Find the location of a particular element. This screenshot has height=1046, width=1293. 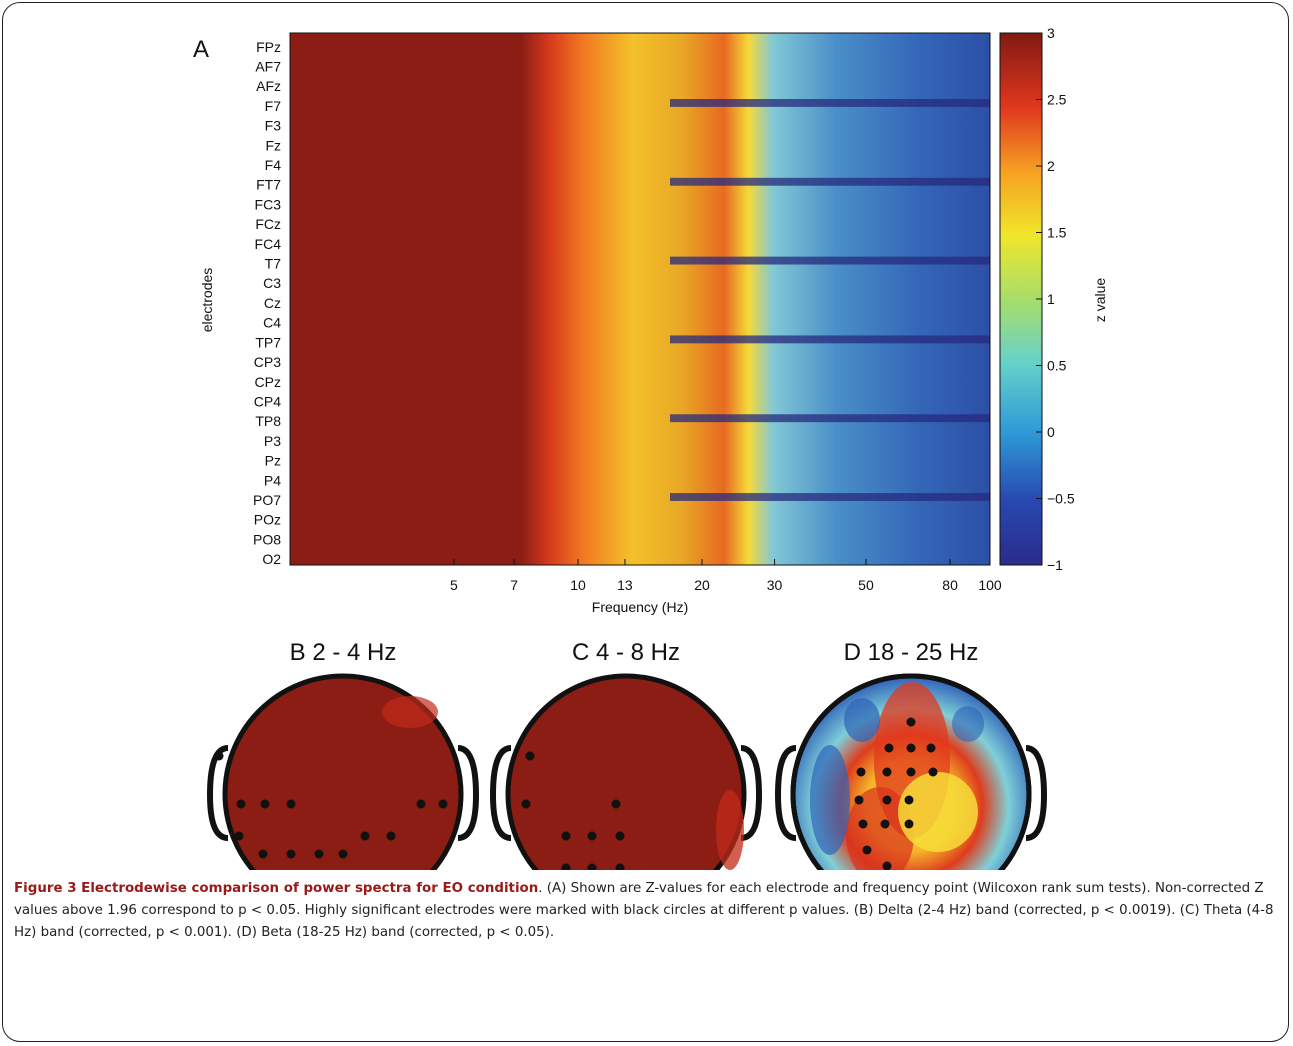

electrode-label: POz is located at coordinates (267, 520).